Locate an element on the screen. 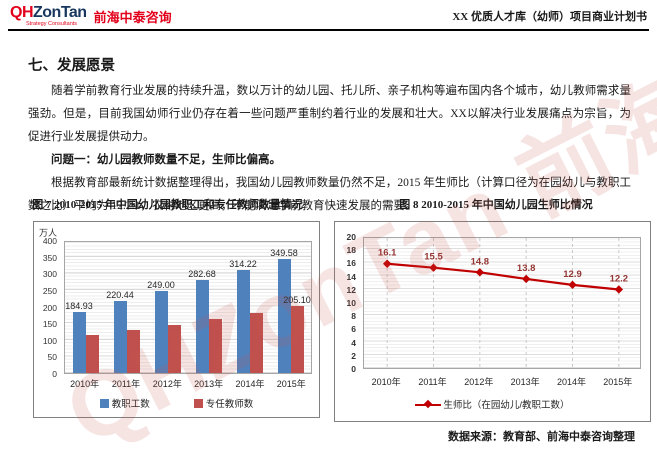 Image resolution: width=657 pixels, height=449 pixels. fig8-legend-label: 生师比（在园幼儿/教职工数） is located at coordinates (506, 405).